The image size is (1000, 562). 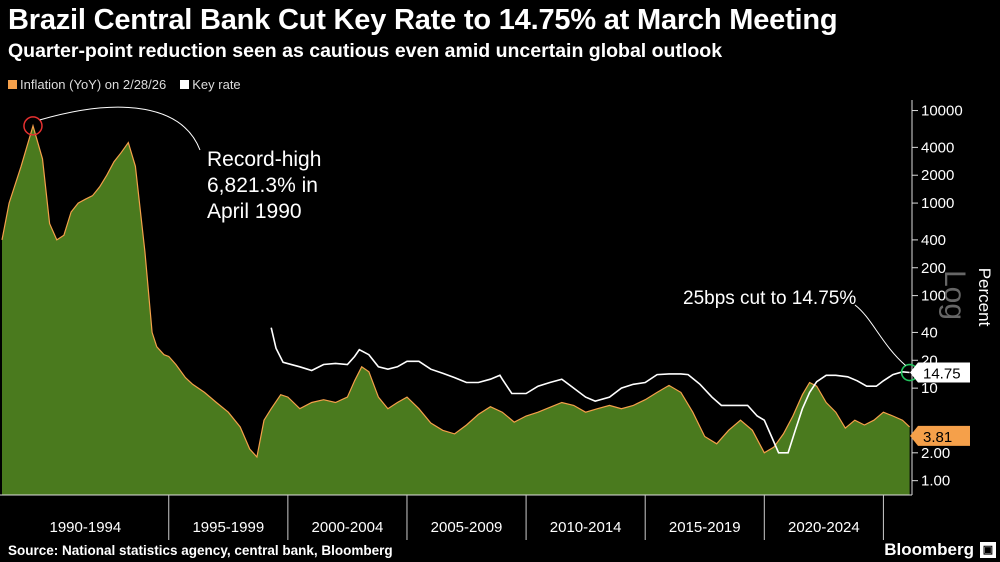 What do you see at coordinates (942, 111) in the screenshot?
I see `y-tick-label: 10000` at bounding box center [942, 111].